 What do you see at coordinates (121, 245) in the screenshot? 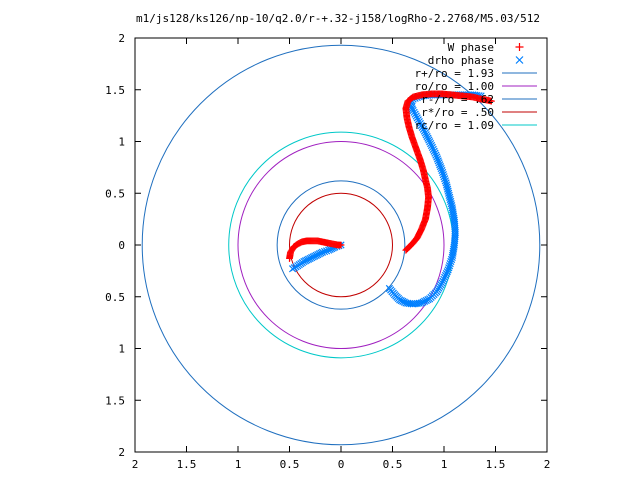
I see `y-tick-label: 0` at bounding box center [121, 245].